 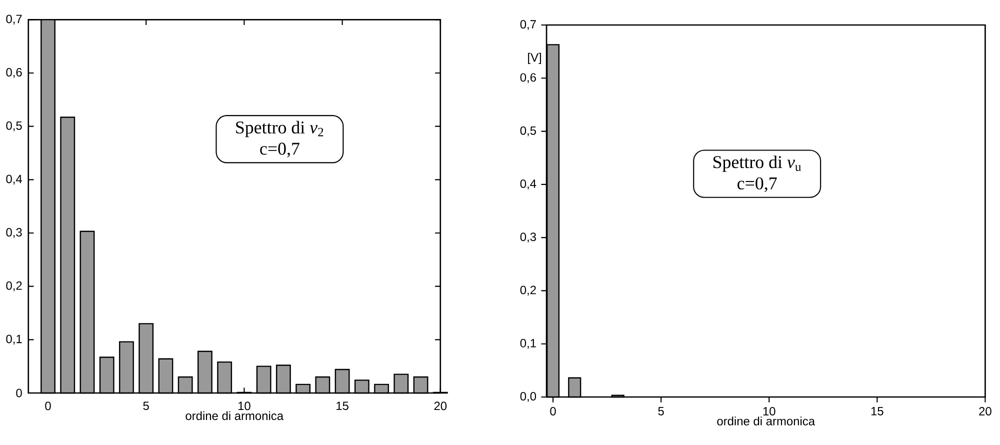 I want to click on annotation: Spettro di v$_{2}$, so click(x=280, y=129).